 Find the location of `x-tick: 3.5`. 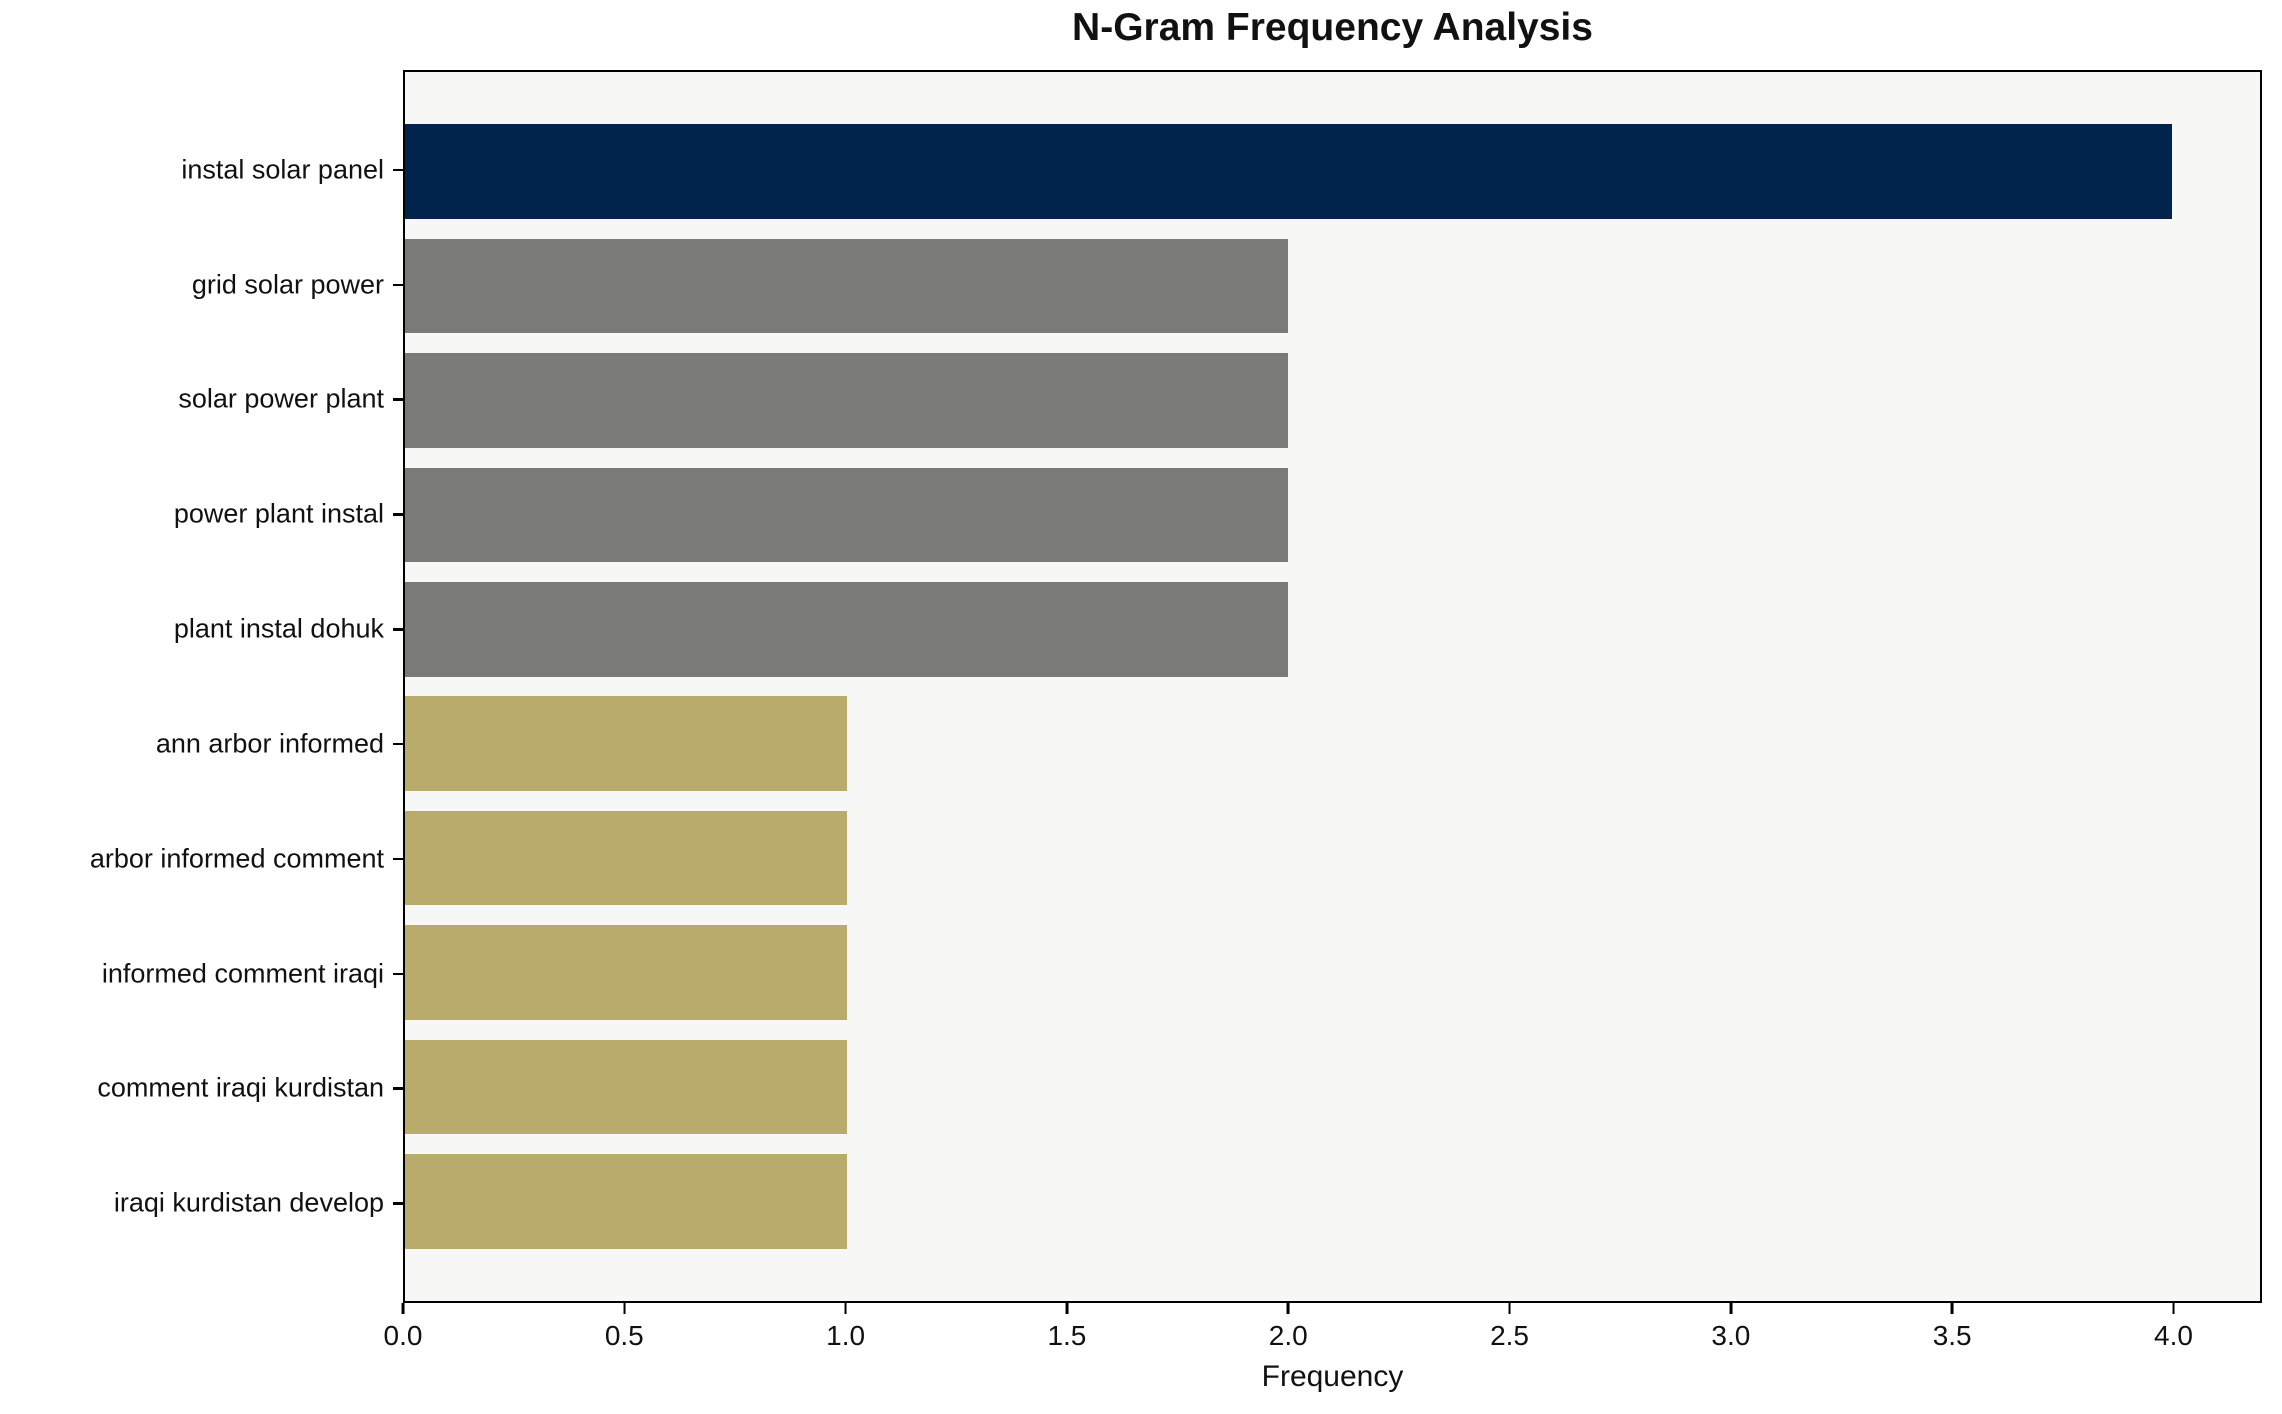

x-tick: 3.5 is located at coordinates (1952, 1327).